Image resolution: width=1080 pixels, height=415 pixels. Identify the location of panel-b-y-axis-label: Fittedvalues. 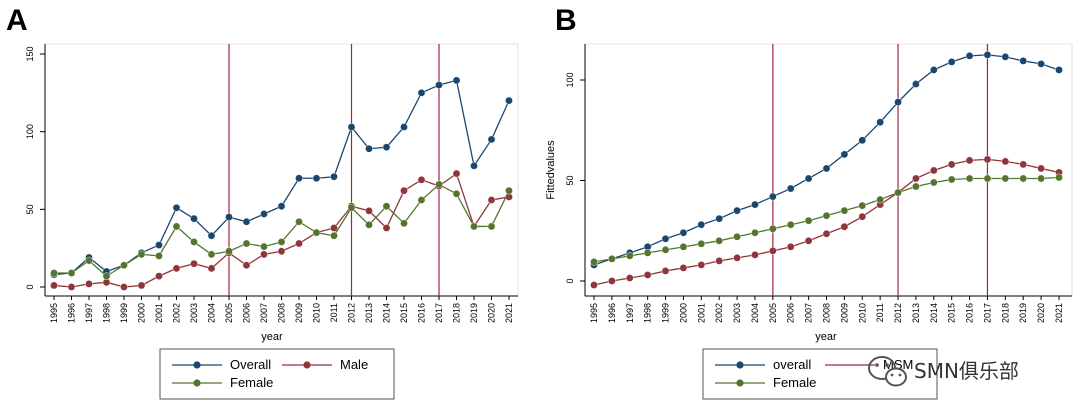
(551, 170).